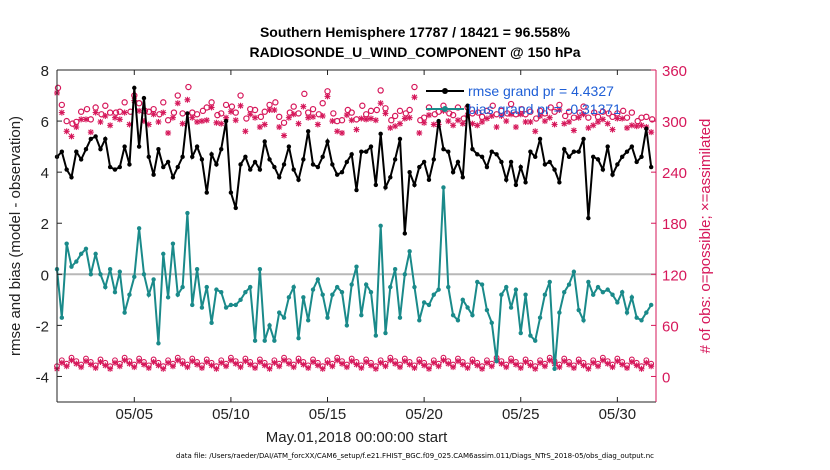  I want to click on x-tick-label: 05/10, so click(231, 414).